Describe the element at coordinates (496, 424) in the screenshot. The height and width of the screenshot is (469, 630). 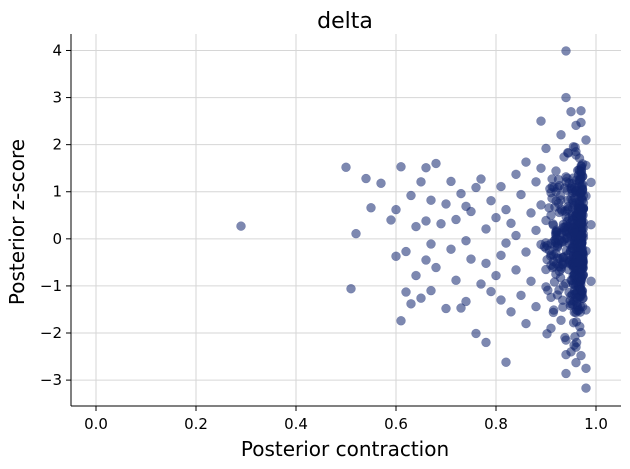
I see `x-tick-label: 0.8` at that location.